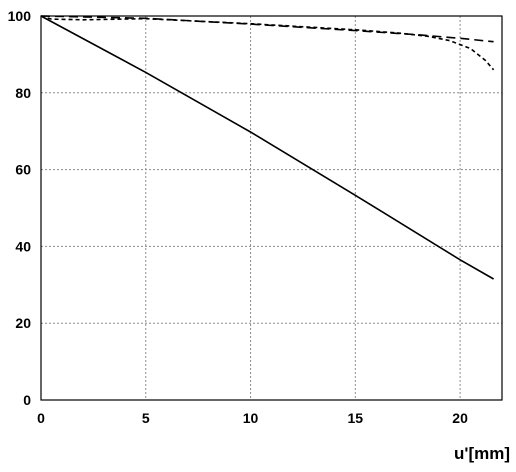  I want to click on x-tick-label: 10, so click(251, 418).